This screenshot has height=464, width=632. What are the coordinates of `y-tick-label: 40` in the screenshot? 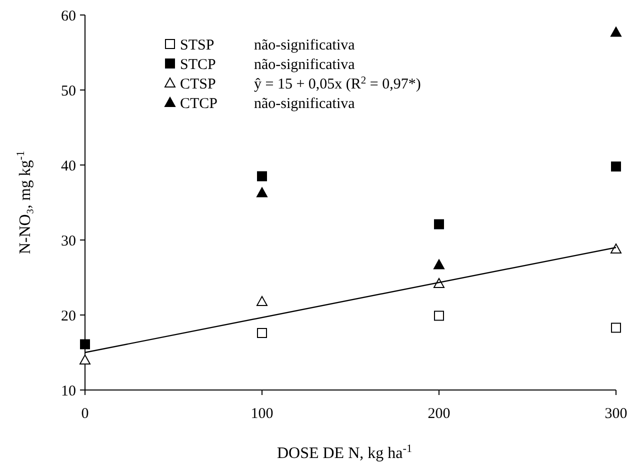 It's located at (68, 166).